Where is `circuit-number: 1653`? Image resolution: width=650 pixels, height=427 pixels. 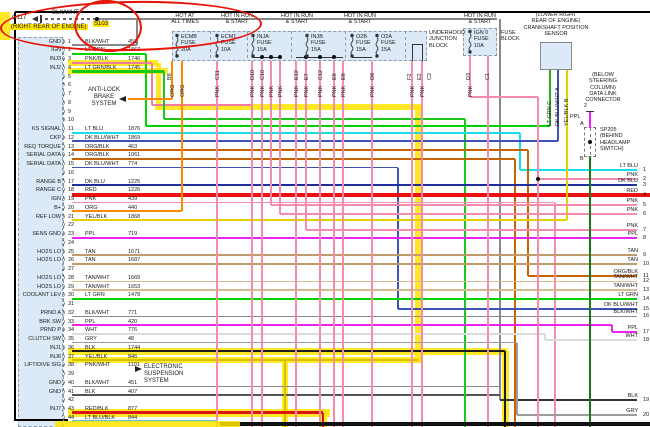
circuit-number: 1653 is located at coordinates (134, 286).